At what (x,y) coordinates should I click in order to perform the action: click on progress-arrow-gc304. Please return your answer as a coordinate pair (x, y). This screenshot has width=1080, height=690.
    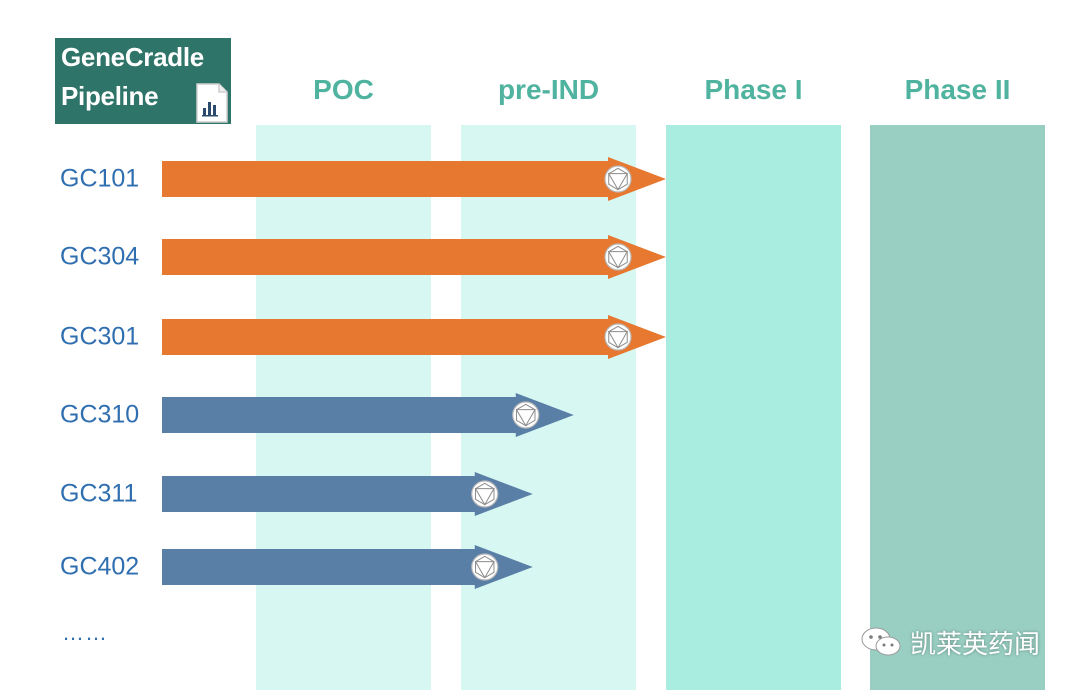
    Looking at the image, I should click on (414, 257).